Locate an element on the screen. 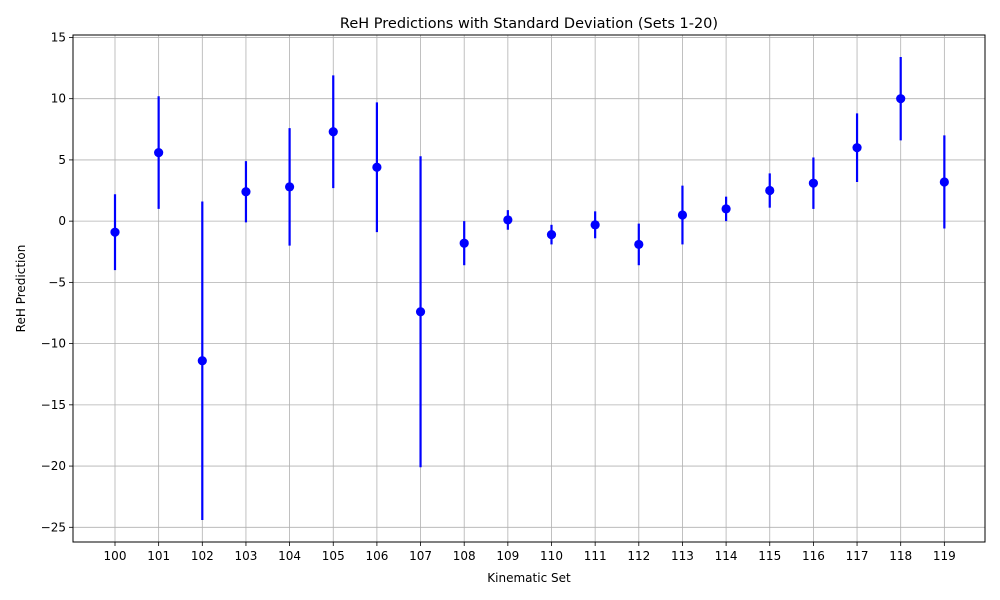  x-tick-label: 101 is located at coordinates (158, 556).